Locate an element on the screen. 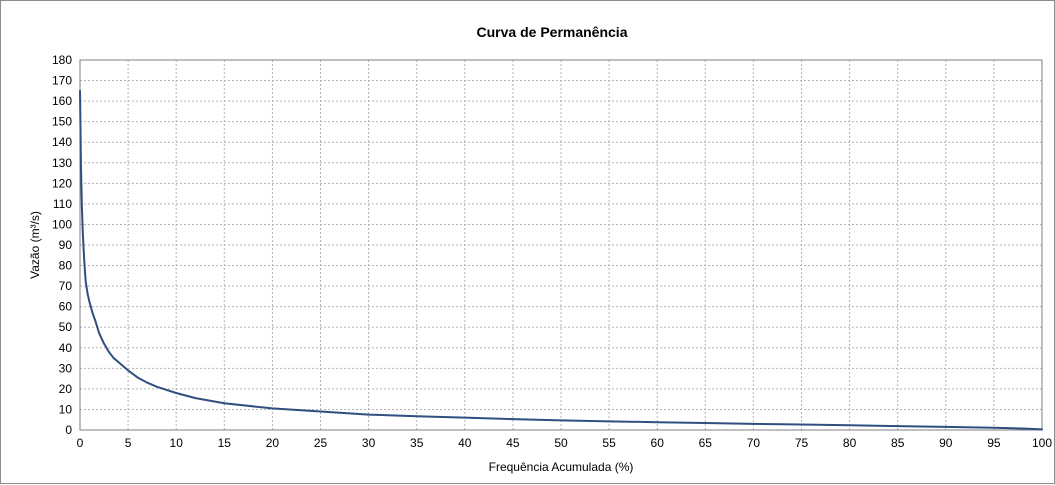  y-tick-label: 160 is located at coordinates (62, 101).